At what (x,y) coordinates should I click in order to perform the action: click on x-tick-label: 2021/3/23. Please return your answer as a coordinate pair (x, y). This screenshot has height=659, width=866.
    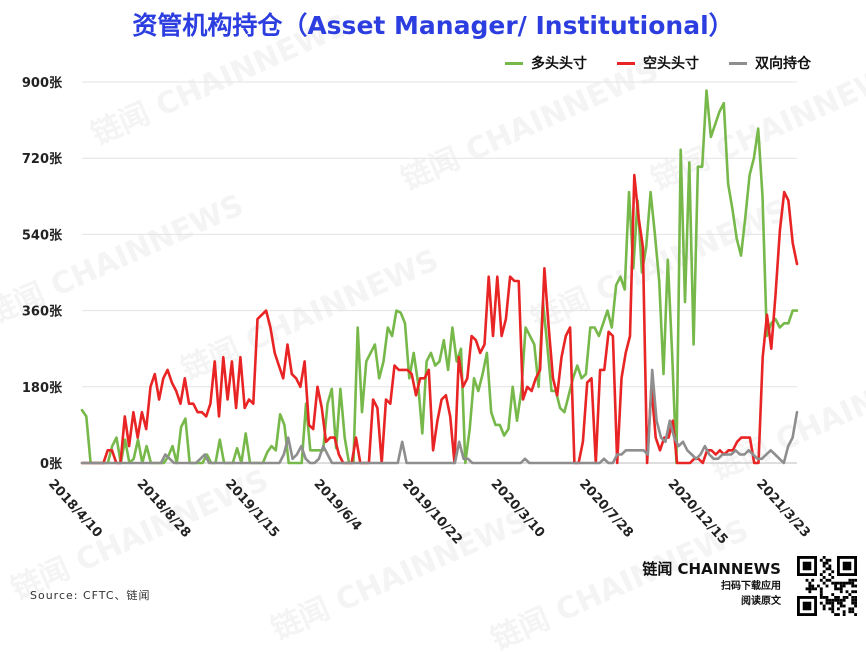
    Looking at the image, I should click on (783, 509).